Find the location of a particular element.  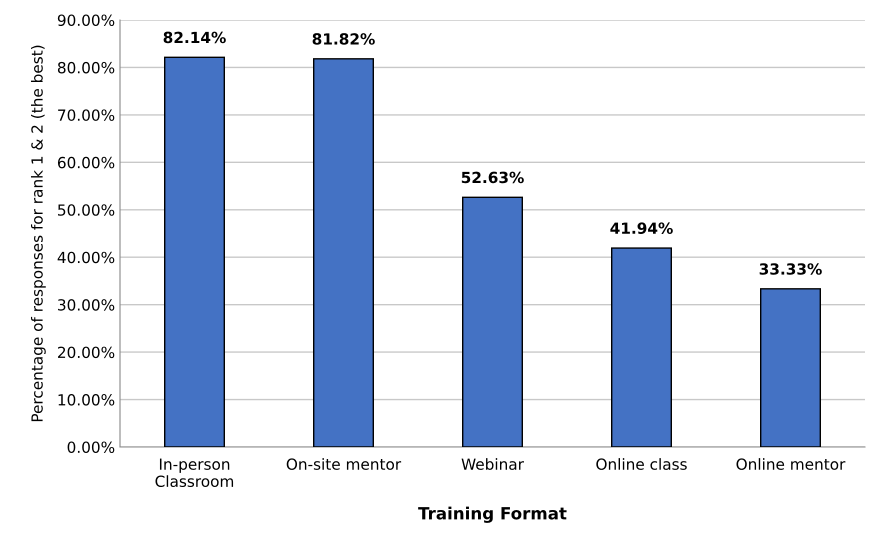

y-tick-label: 40.00% is located at coordinates (86, 258).